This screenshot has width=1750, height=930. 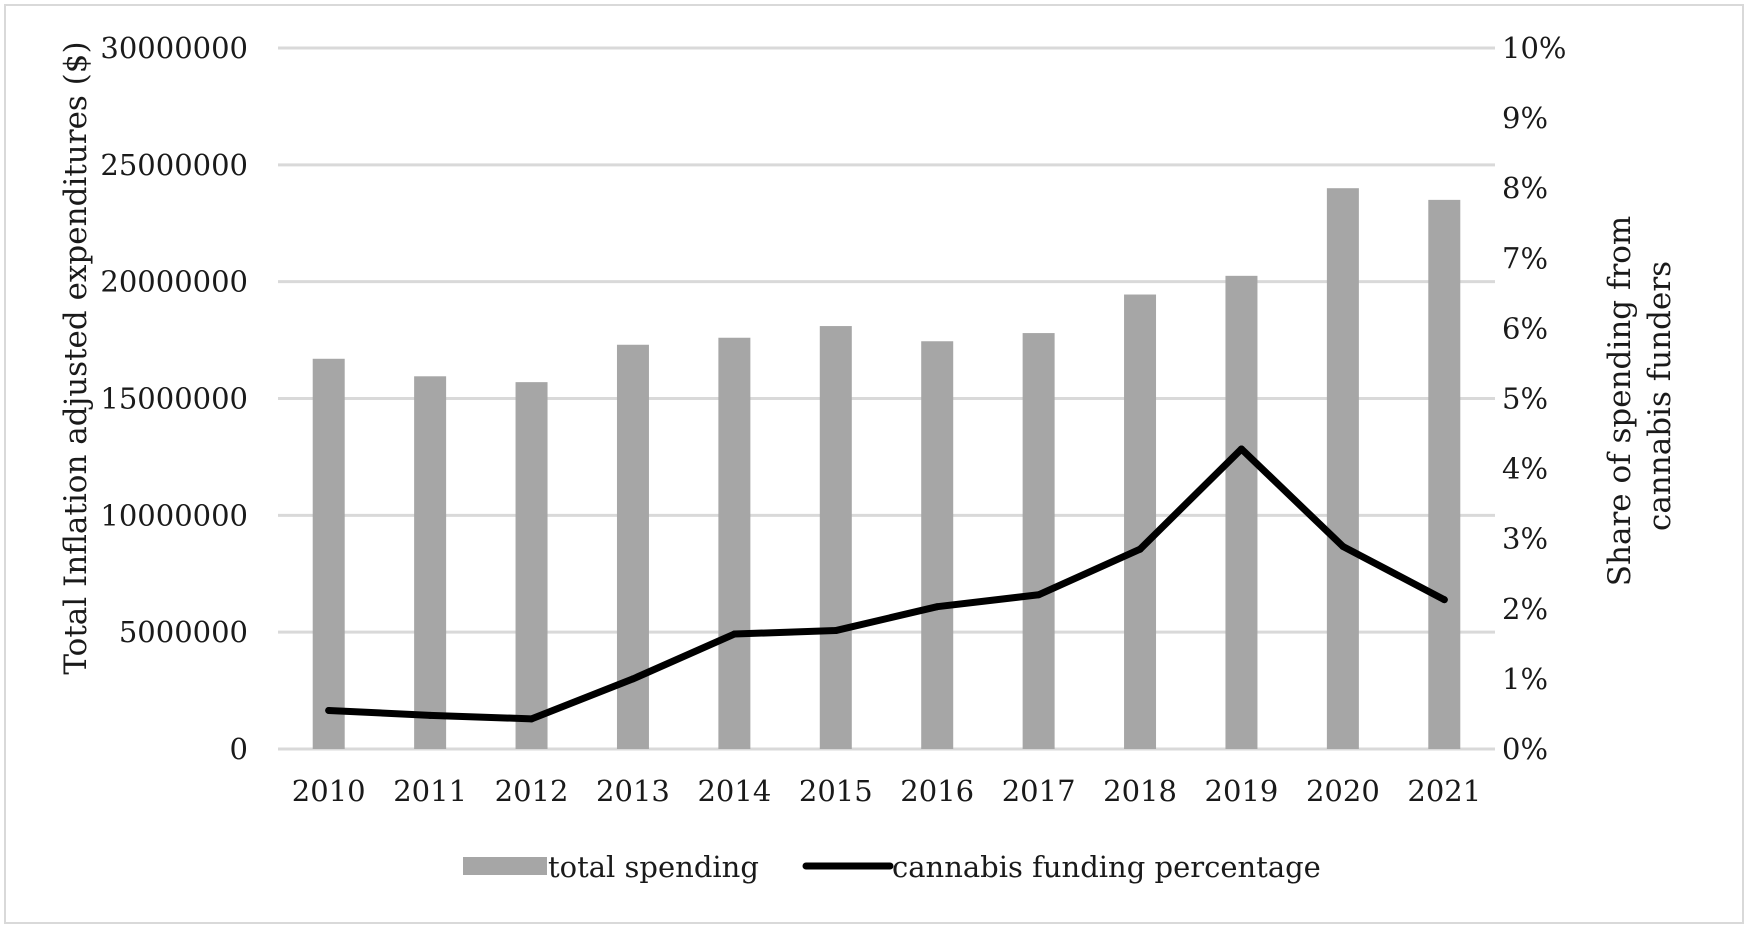 What do you see at coordinates (653, 867) in the screenshot?
I see `legend-label-total-spending: total spending` at bounding box center [653, 867].